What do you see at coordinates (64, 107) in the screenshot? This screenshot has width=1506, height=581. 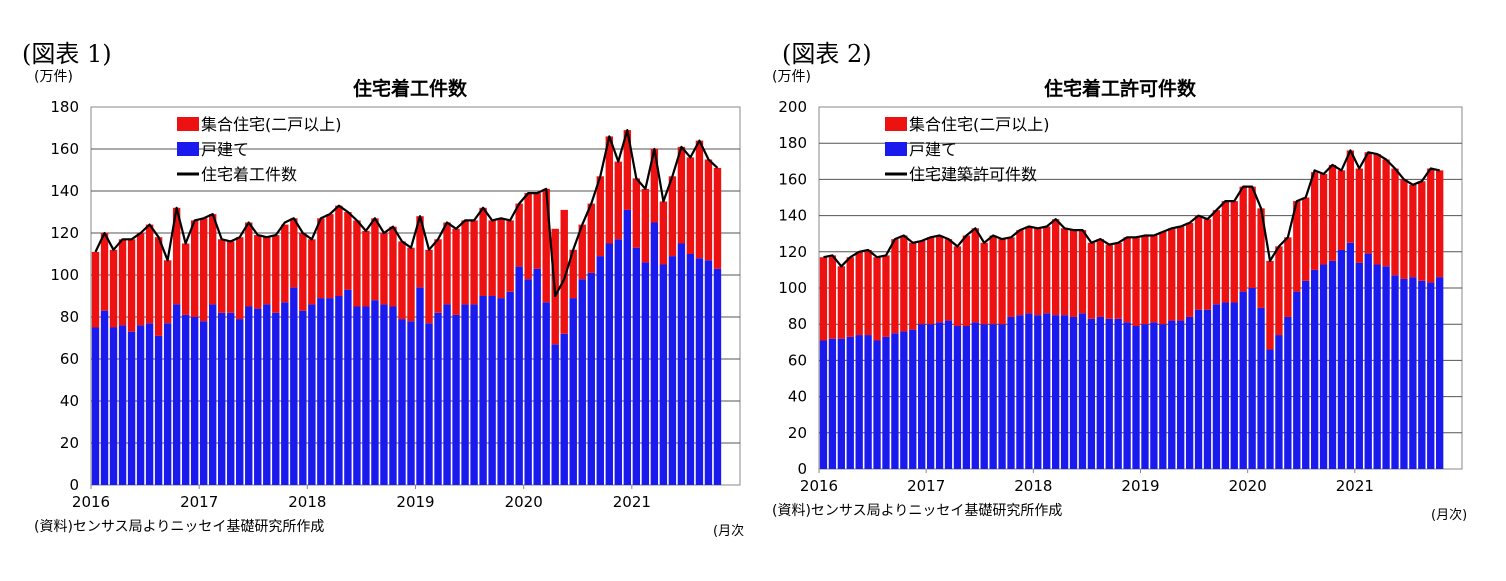 I see `y-tick-label: 180` at bounding box center [64, 107].